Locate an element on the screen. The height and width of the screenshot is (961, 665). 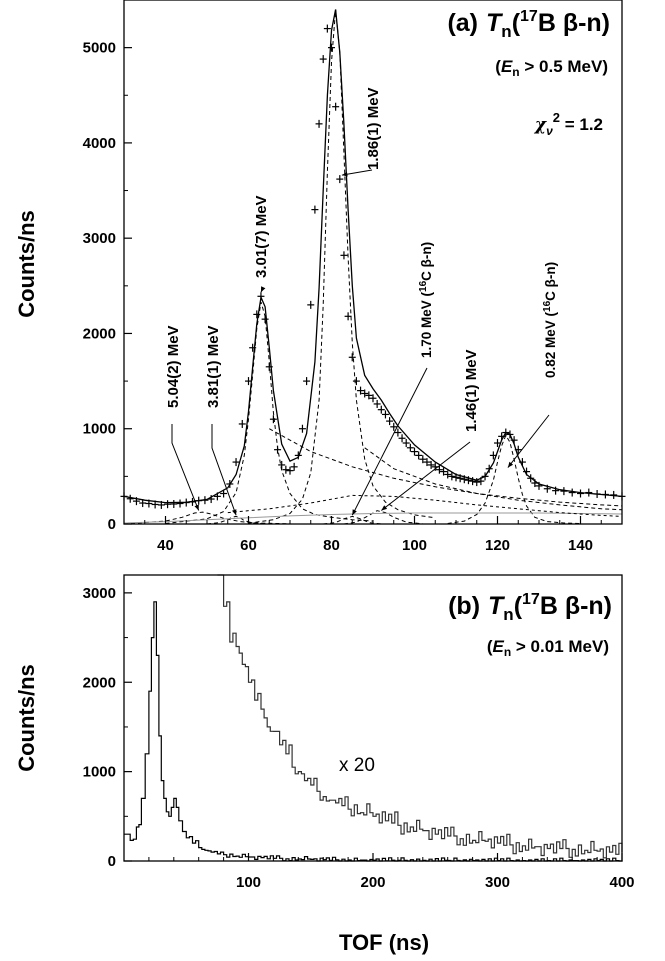
annotation-label: 3.81(1) MeV is located at coordinates (213, 366).